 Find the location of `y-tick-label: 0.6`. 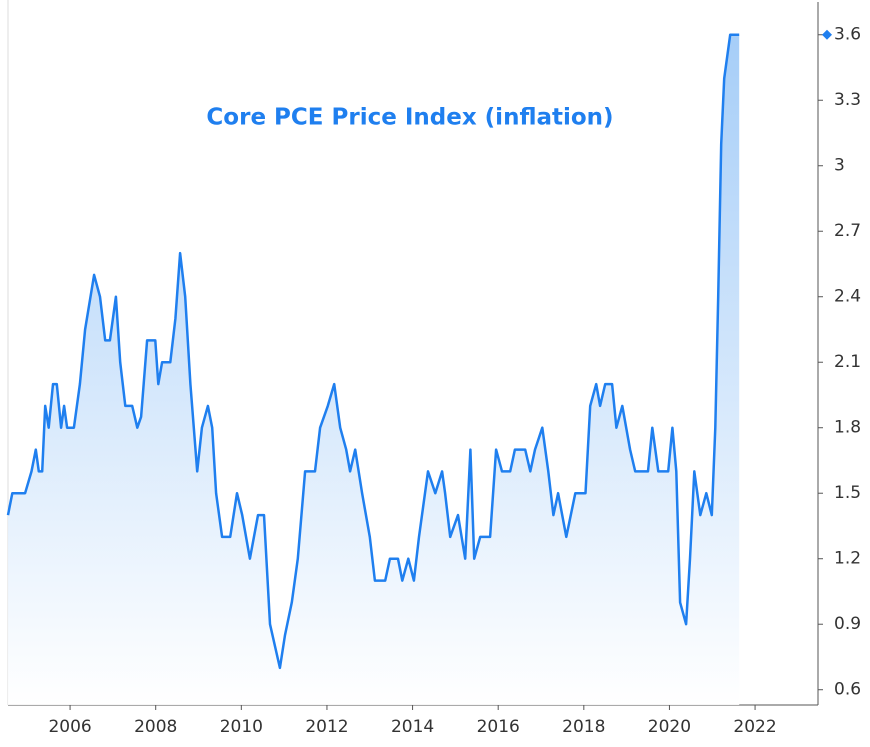

y-tick-label: 0.6 is located at coordinates (847, 690).